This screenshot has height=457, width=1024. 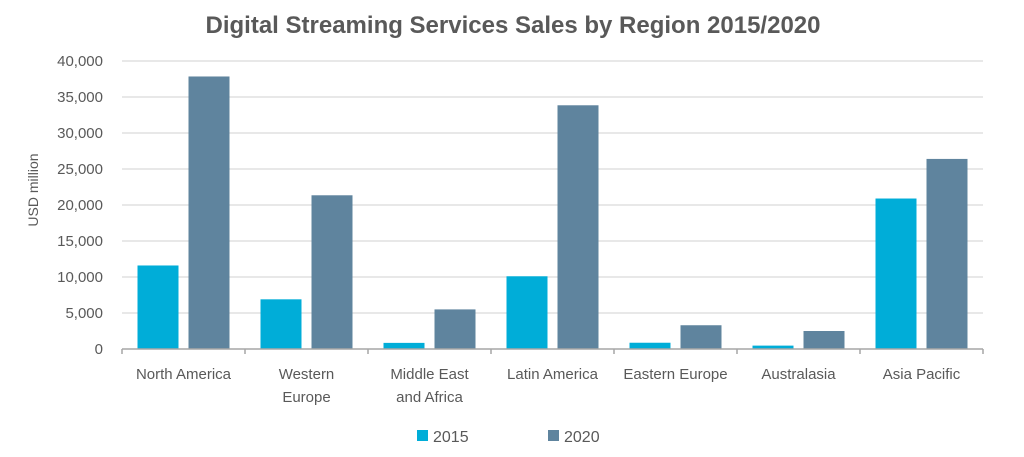 I want to click on legend-label: 2015, so click(x=451, y=437).